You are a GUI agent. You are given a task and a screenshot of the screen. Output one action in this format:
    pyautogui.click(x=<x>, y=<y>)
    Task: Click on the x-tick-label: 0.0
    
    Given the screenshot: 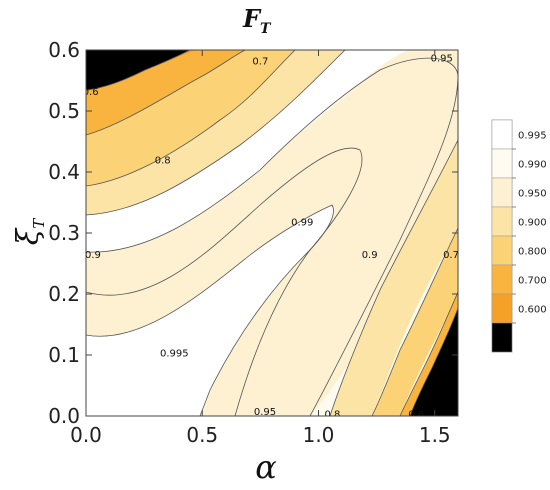 What is the action you would take?
    pyautogui.click(x=86, y=435)
    